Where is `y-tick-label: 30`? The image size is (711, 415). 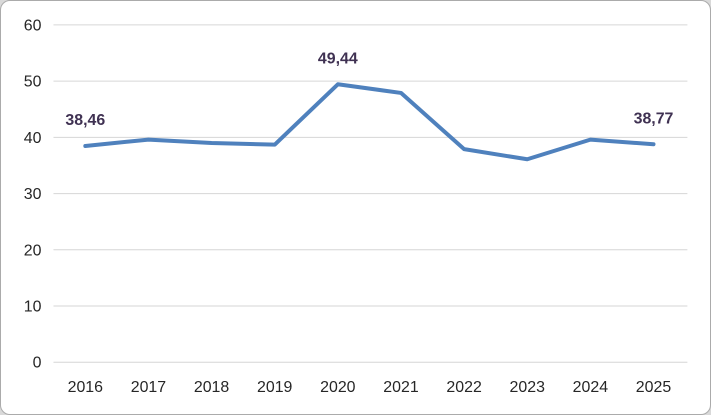 y-tick-label: 30 is located at coordinates (33, 194).